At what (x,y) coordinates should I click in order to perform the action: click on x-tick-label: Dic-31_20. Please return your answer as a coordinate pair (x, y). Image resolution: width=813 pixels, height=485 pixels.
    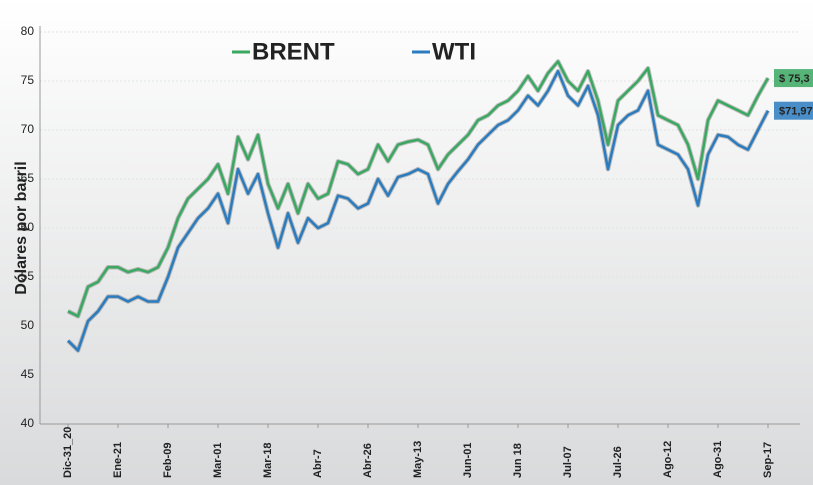
    Looking at the image, I should click on (68, 452).